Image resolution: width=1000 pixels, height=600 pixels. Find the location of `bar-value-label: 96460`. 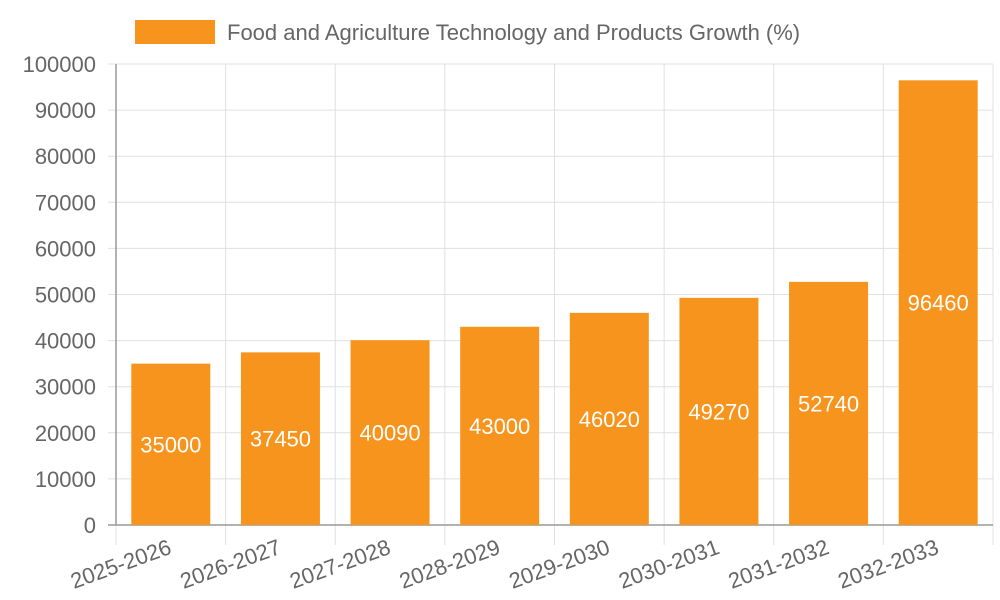

bar-value-label: 96460 is located at coordinates (938, 303).